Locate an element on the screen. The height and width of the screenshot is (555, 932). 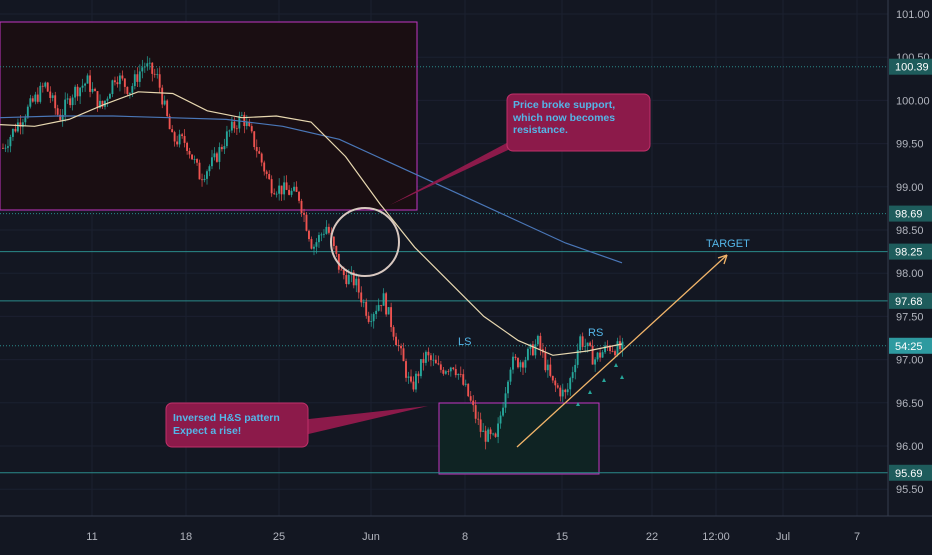
signal-marker is located at coordinates (578, 404).